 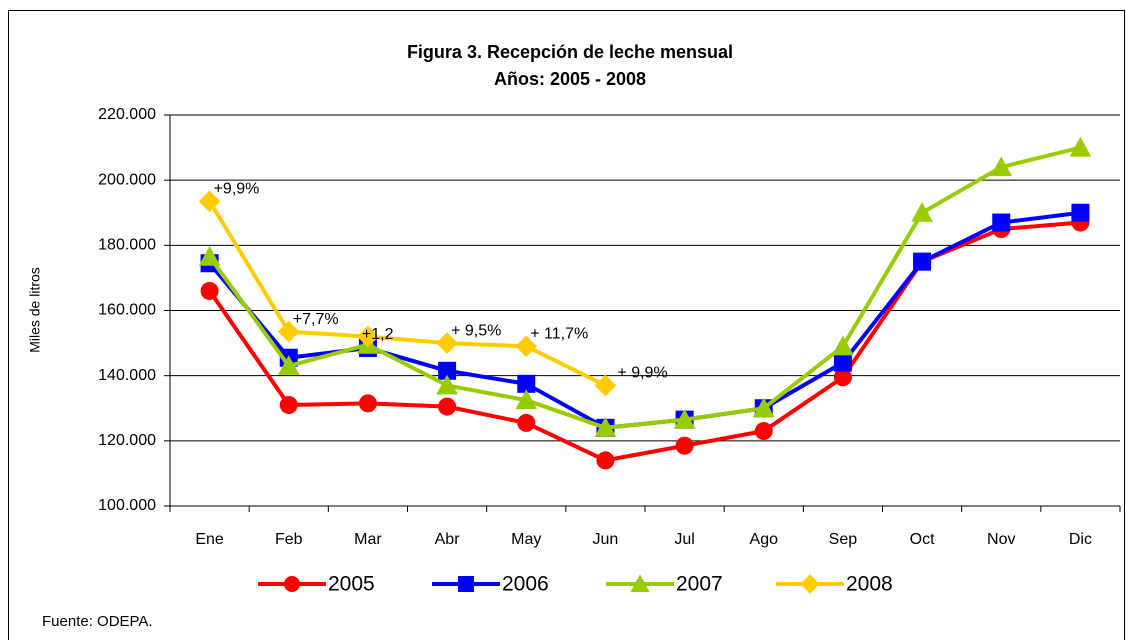 What do you see at coordinates (1001, 539) in the screenshot?
I see `x-tick-label: Nov` at bounding box center [1001, 539].